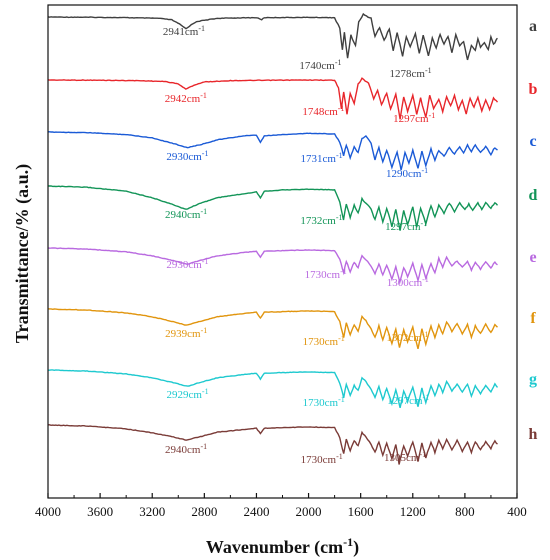 The width and height of the screenshot is (550, 560). I want to click on peak-label-h-2940: 2940cm-1, so click(186, 449).